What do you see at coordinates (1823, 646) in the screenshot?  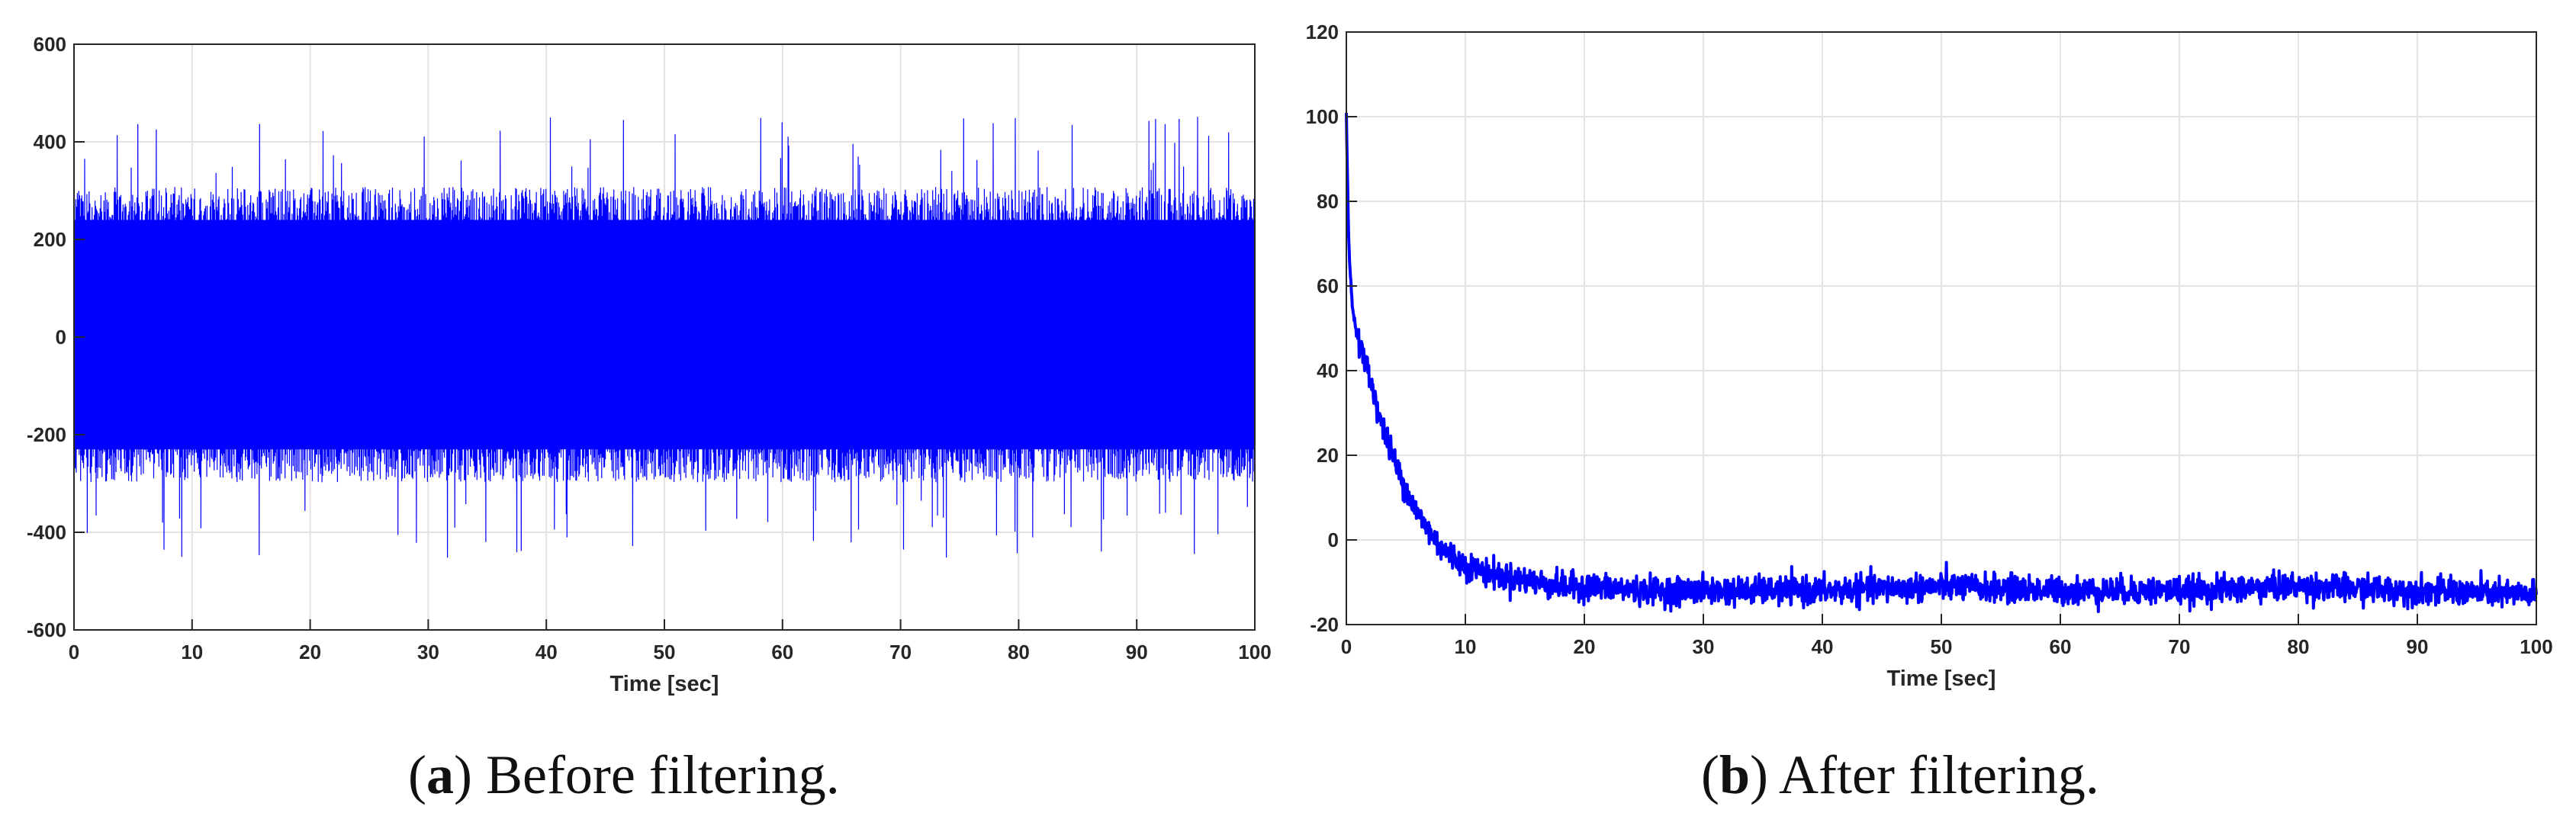 I see `panel-b-xtick-label-4: 40` at bounding box center [1823, 646].